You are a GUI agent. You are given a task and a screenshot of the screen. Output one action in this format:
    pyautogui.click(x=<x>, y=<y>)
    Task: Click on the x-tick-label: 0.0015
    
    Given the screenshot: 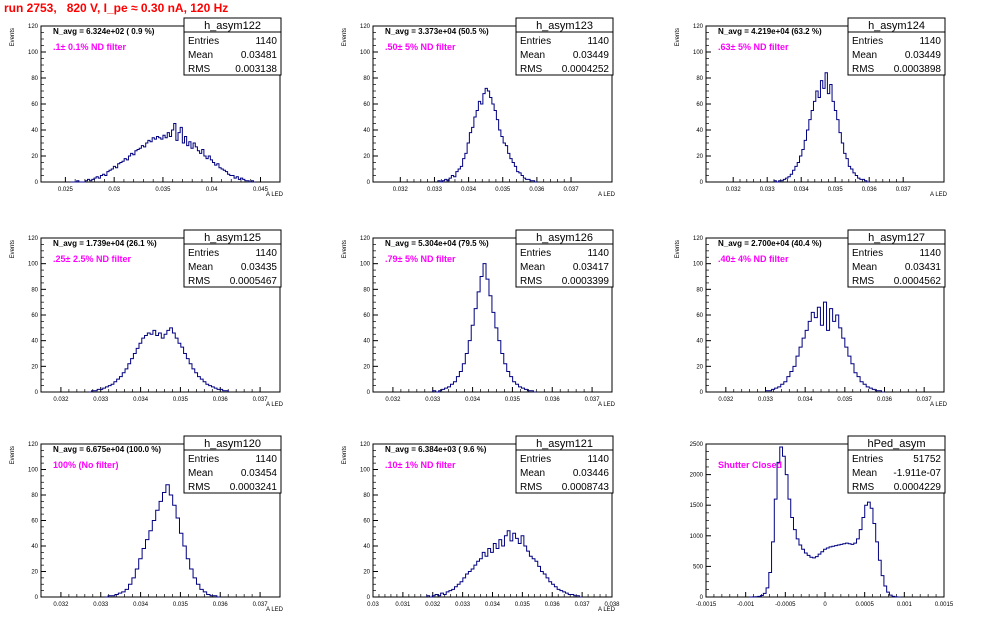 What is the action you would take?
    pyautogui.click(x=944, y=605)
    